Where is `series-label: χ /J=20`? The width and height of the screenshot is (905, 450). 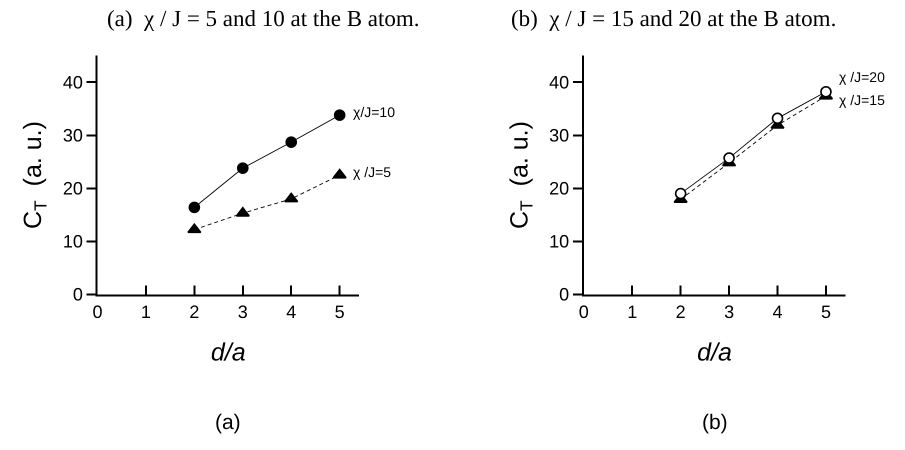
series-label: χ /J=20 is located at coordinates (862, 77).